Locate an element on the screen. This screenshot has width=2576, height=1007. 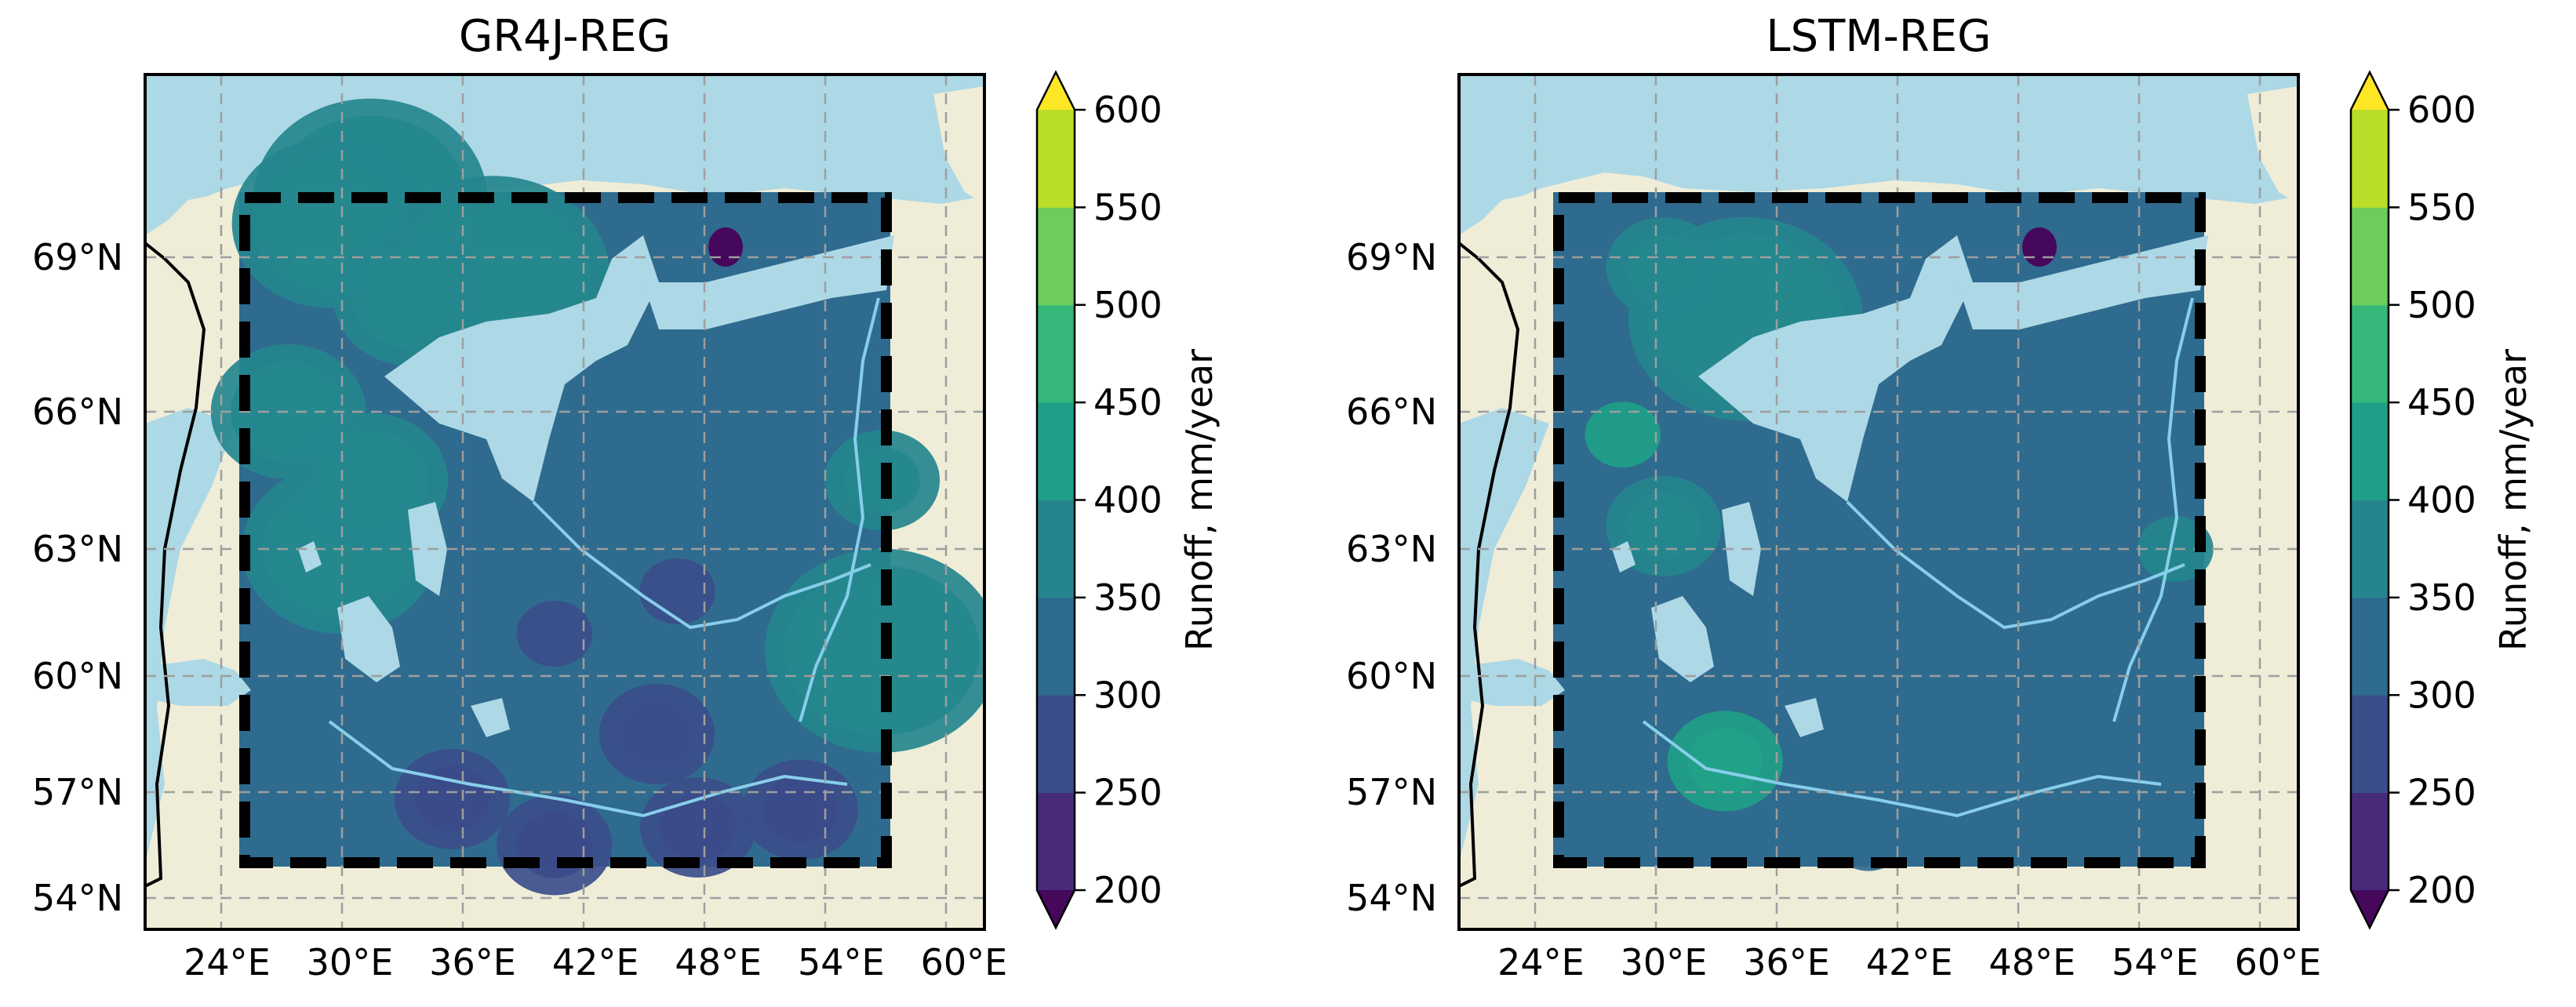
lon-tick-label: 54°E is located at coordinates (841, 962).